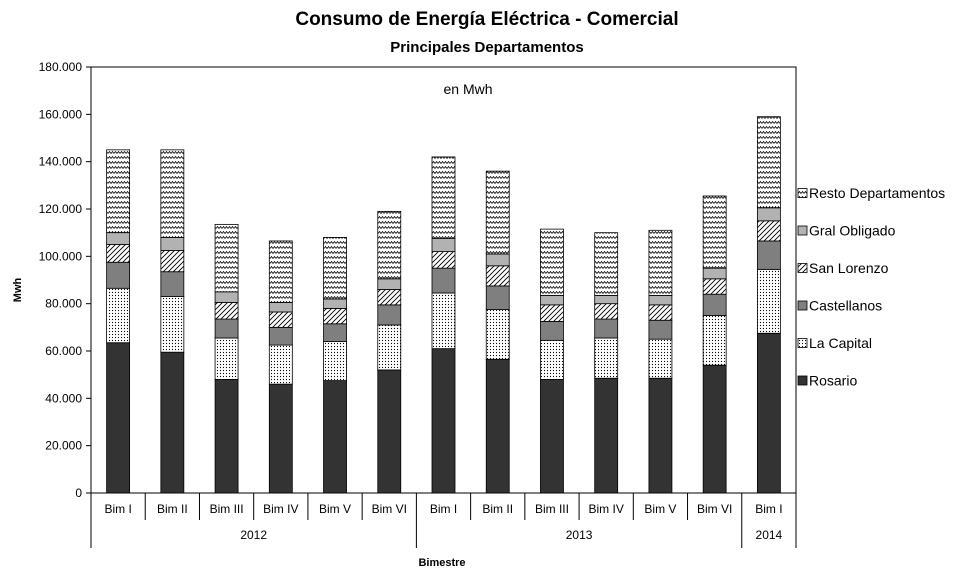  Describe the element at coordinates (335, 509) in the screenshot. I see `x-tick-label: Bim V` at that location.